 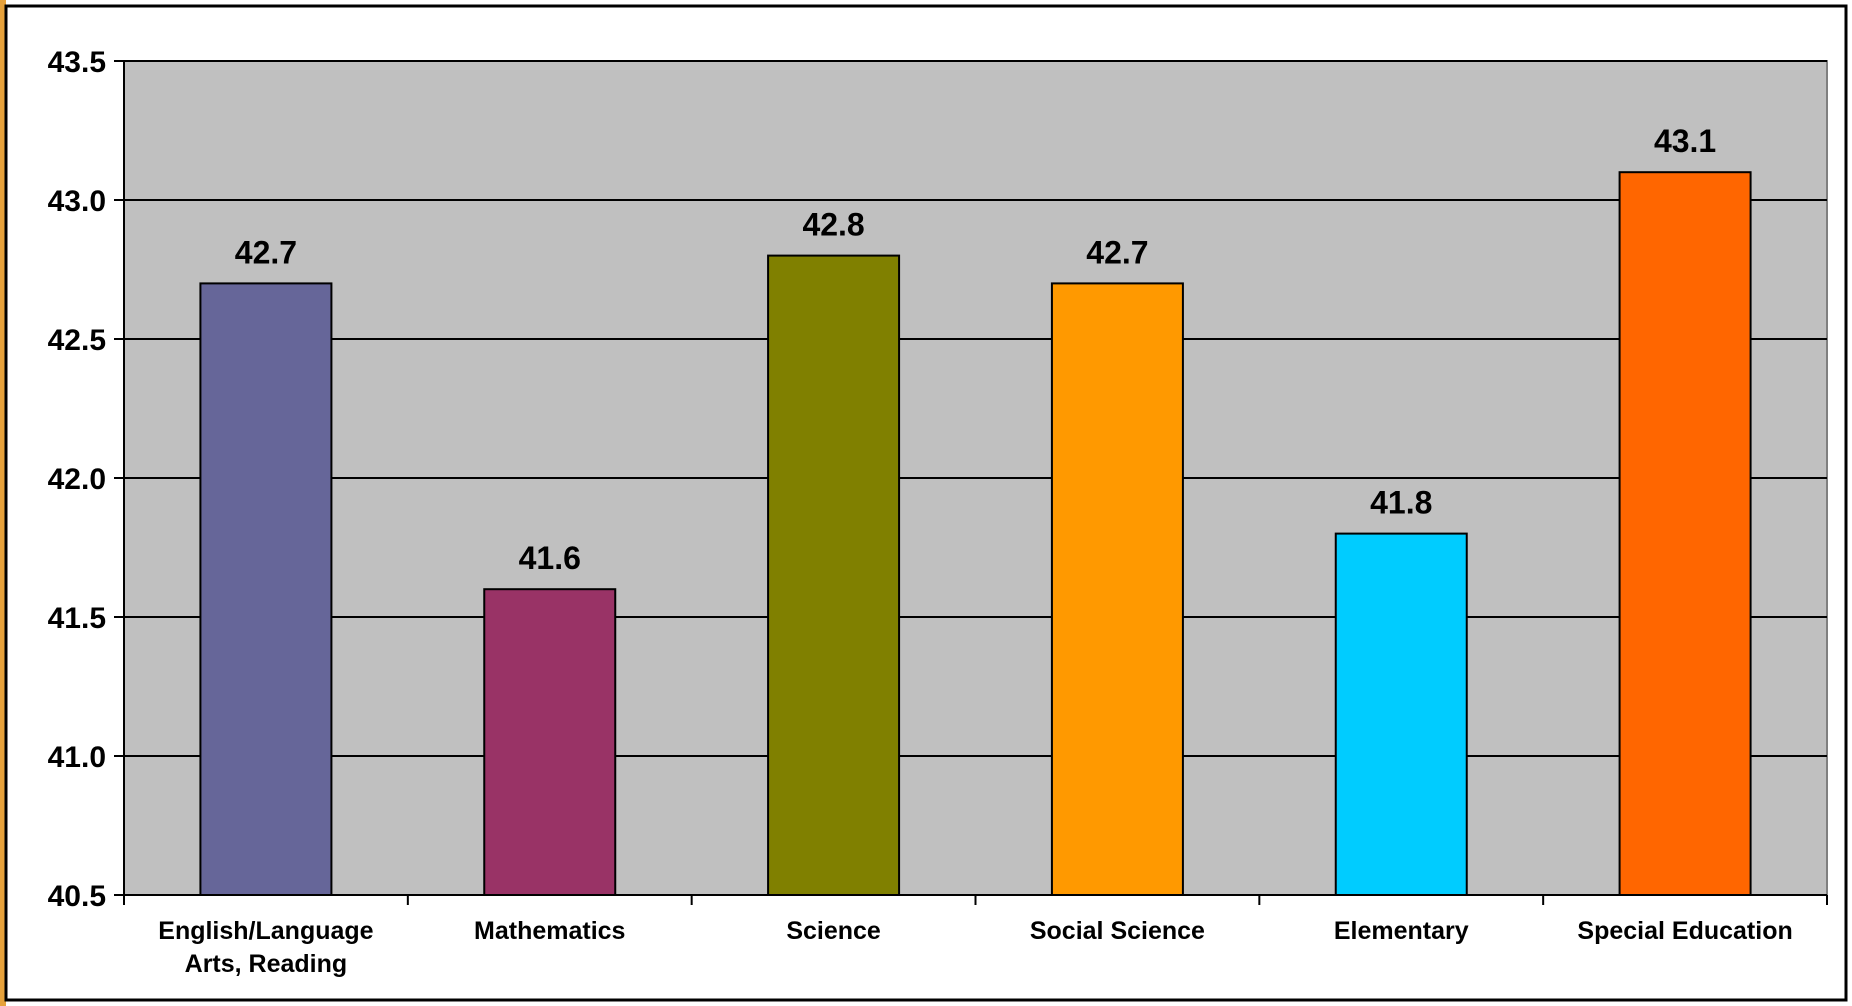 I want to click on category-label: Special Education, so click(x=1684, y=931).